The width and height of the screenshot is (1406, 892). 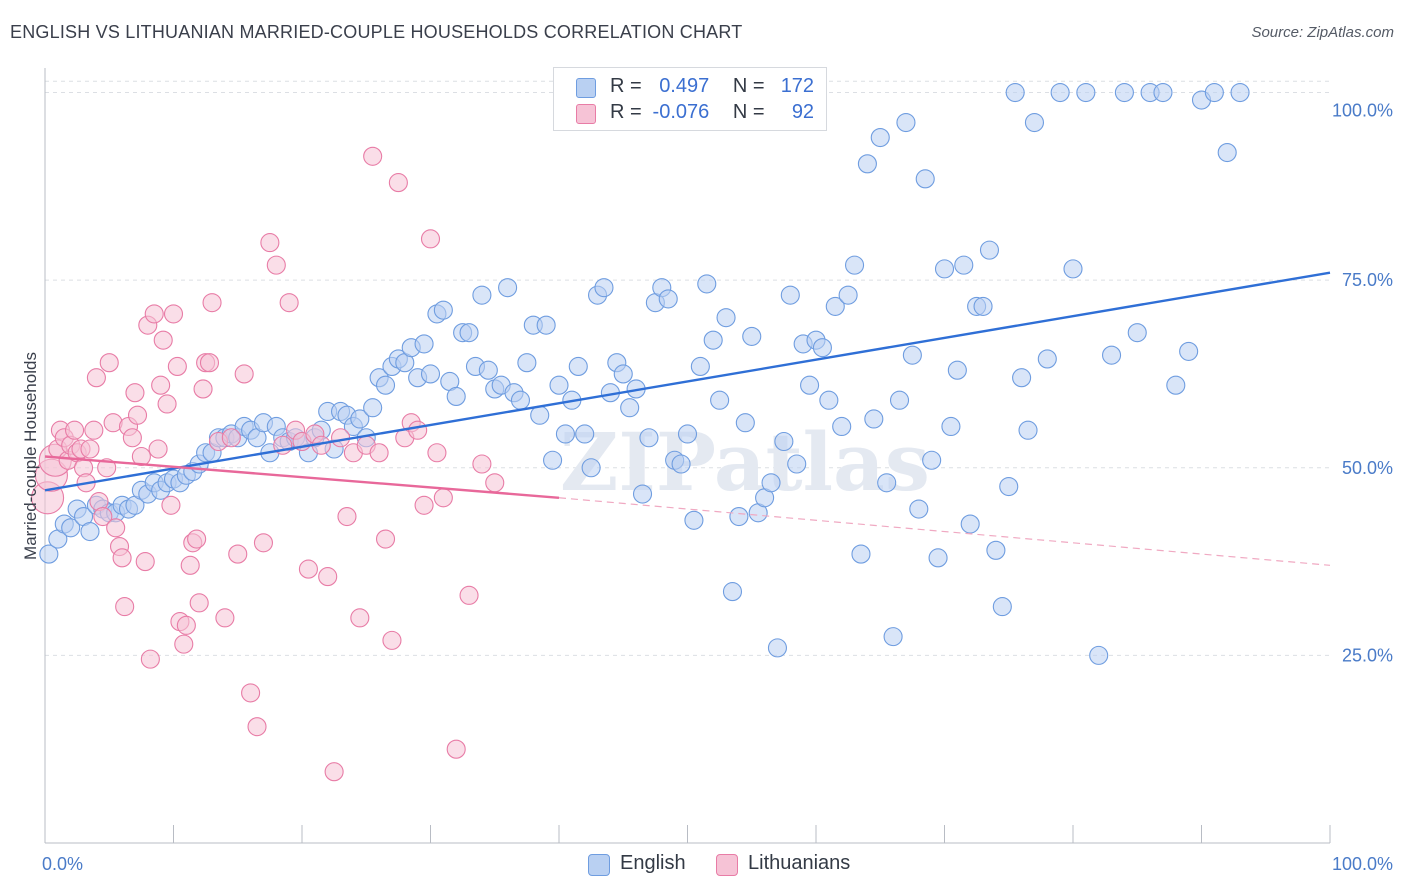 I want to click on lithuanian-legend-label: Lithuanians, so click(x=799, y=863).